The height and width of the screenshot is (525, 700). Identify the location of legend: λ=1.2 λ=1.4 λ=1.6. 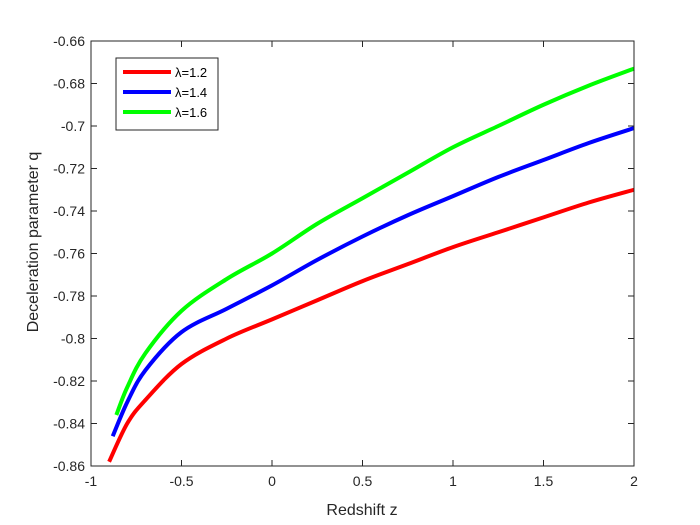
(167, 94).